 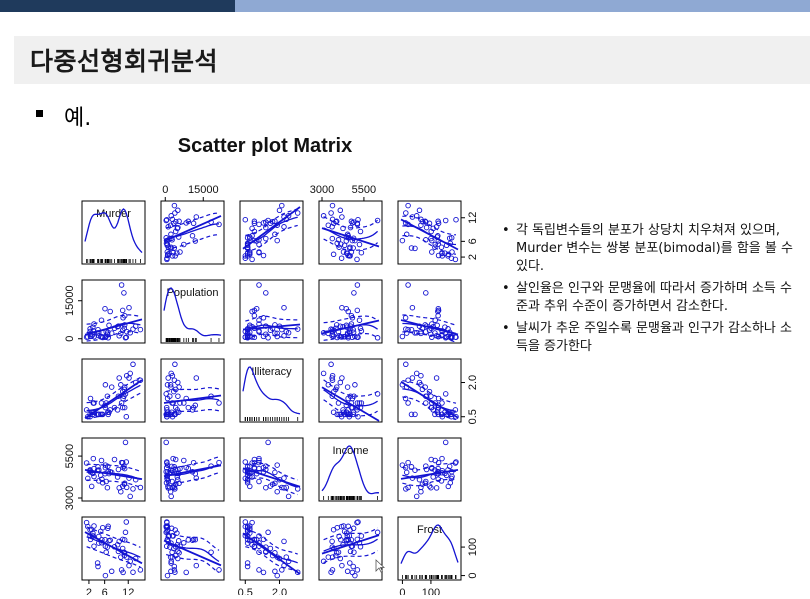 I want to click on linear-fit-line, so click(x=429, y=400).